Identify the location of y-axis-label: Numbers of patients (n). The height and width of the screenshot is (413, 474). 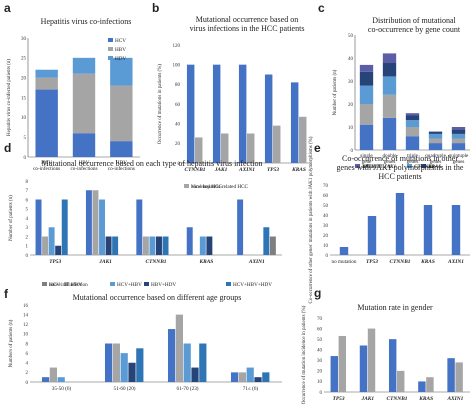
(11, 343).